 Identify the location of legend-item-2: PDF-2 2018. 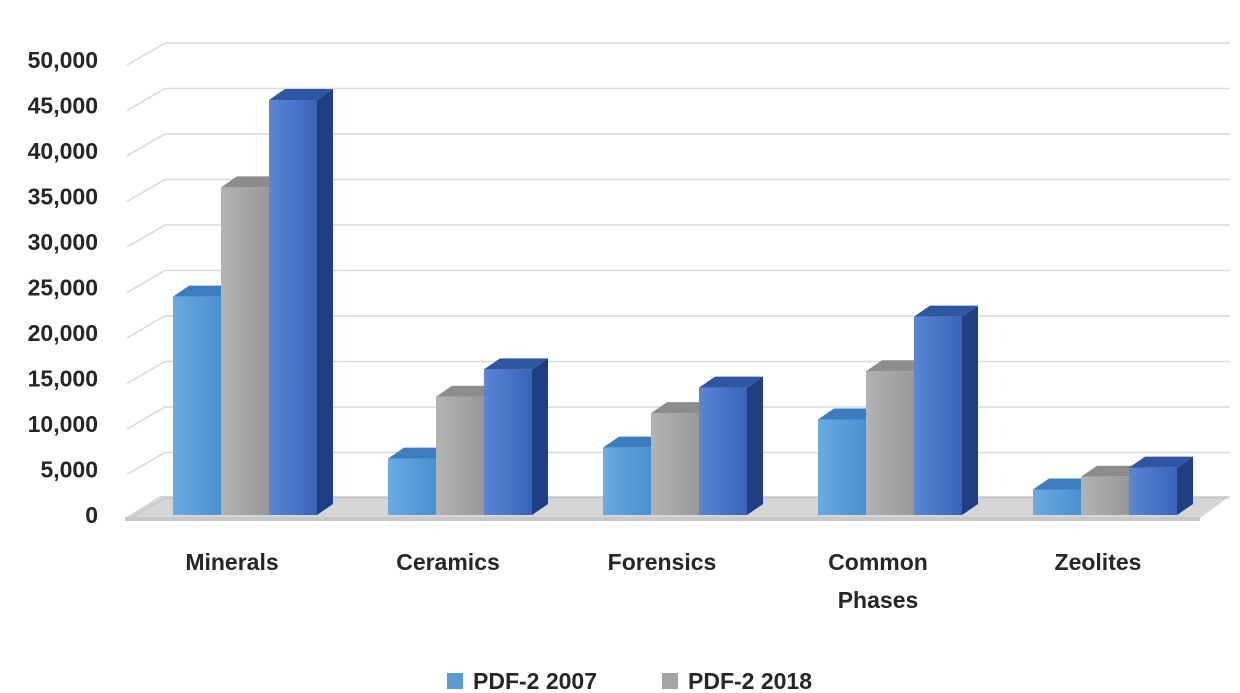
(737, 680).